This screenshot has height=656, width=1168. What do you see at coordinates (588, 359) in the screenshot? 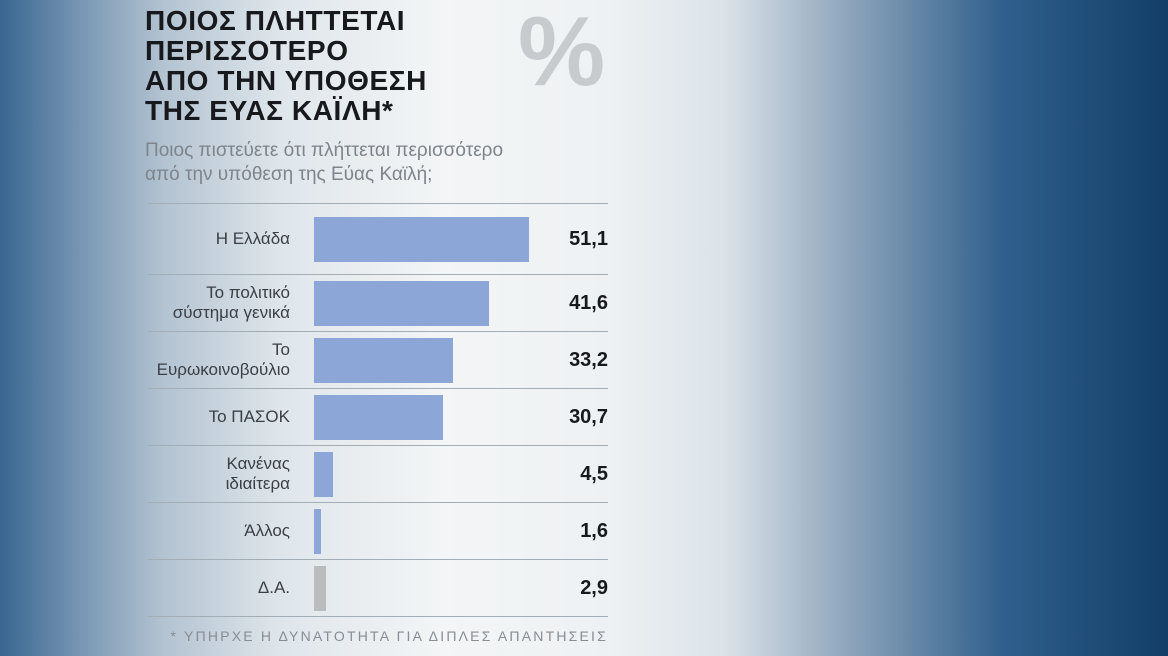
I see `row-value: 33,2` at bounding box center [588, 359].